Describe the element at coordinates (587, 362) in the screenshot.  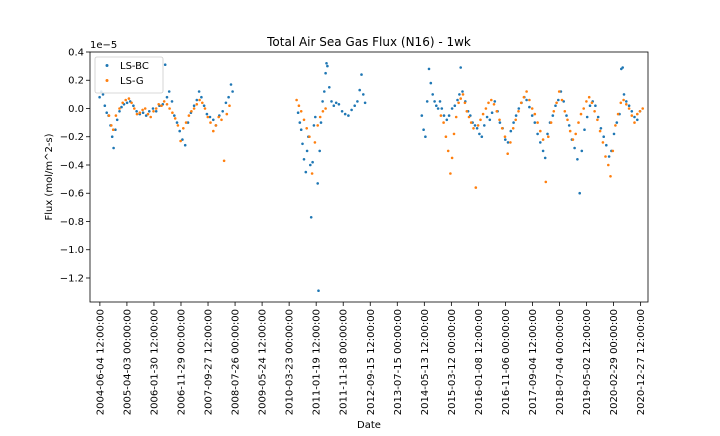
I see `x-tick-label: 2019-05-02 12:00:00` at that location.